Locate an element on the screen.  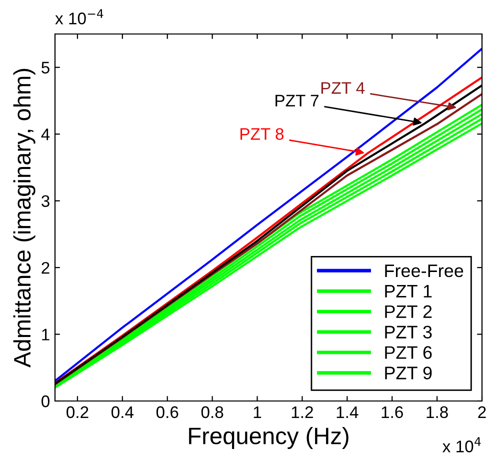
text: x 10$^{−4}$ is located at coordinates (79, 16).